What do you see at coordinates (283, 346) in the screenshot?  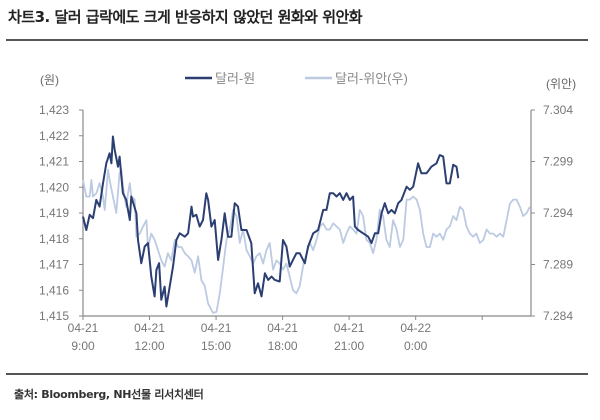 I see `x-tick-label-time: 18:00` at bounding box center [283, 346].